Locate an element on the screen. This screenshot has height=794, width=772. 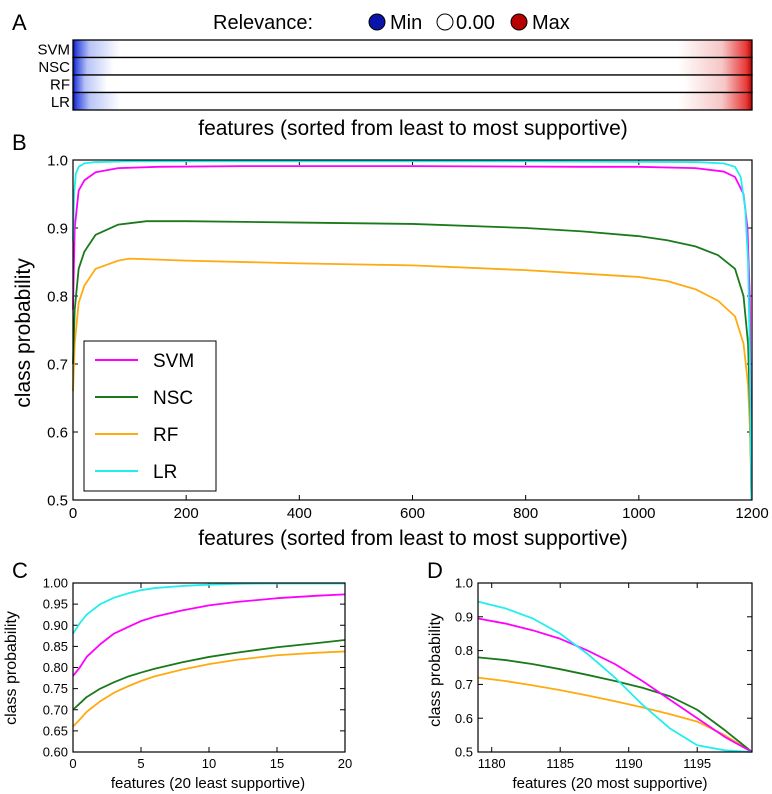
chartD-ytick-label: 0.7 is located at coordinates (464, 684).